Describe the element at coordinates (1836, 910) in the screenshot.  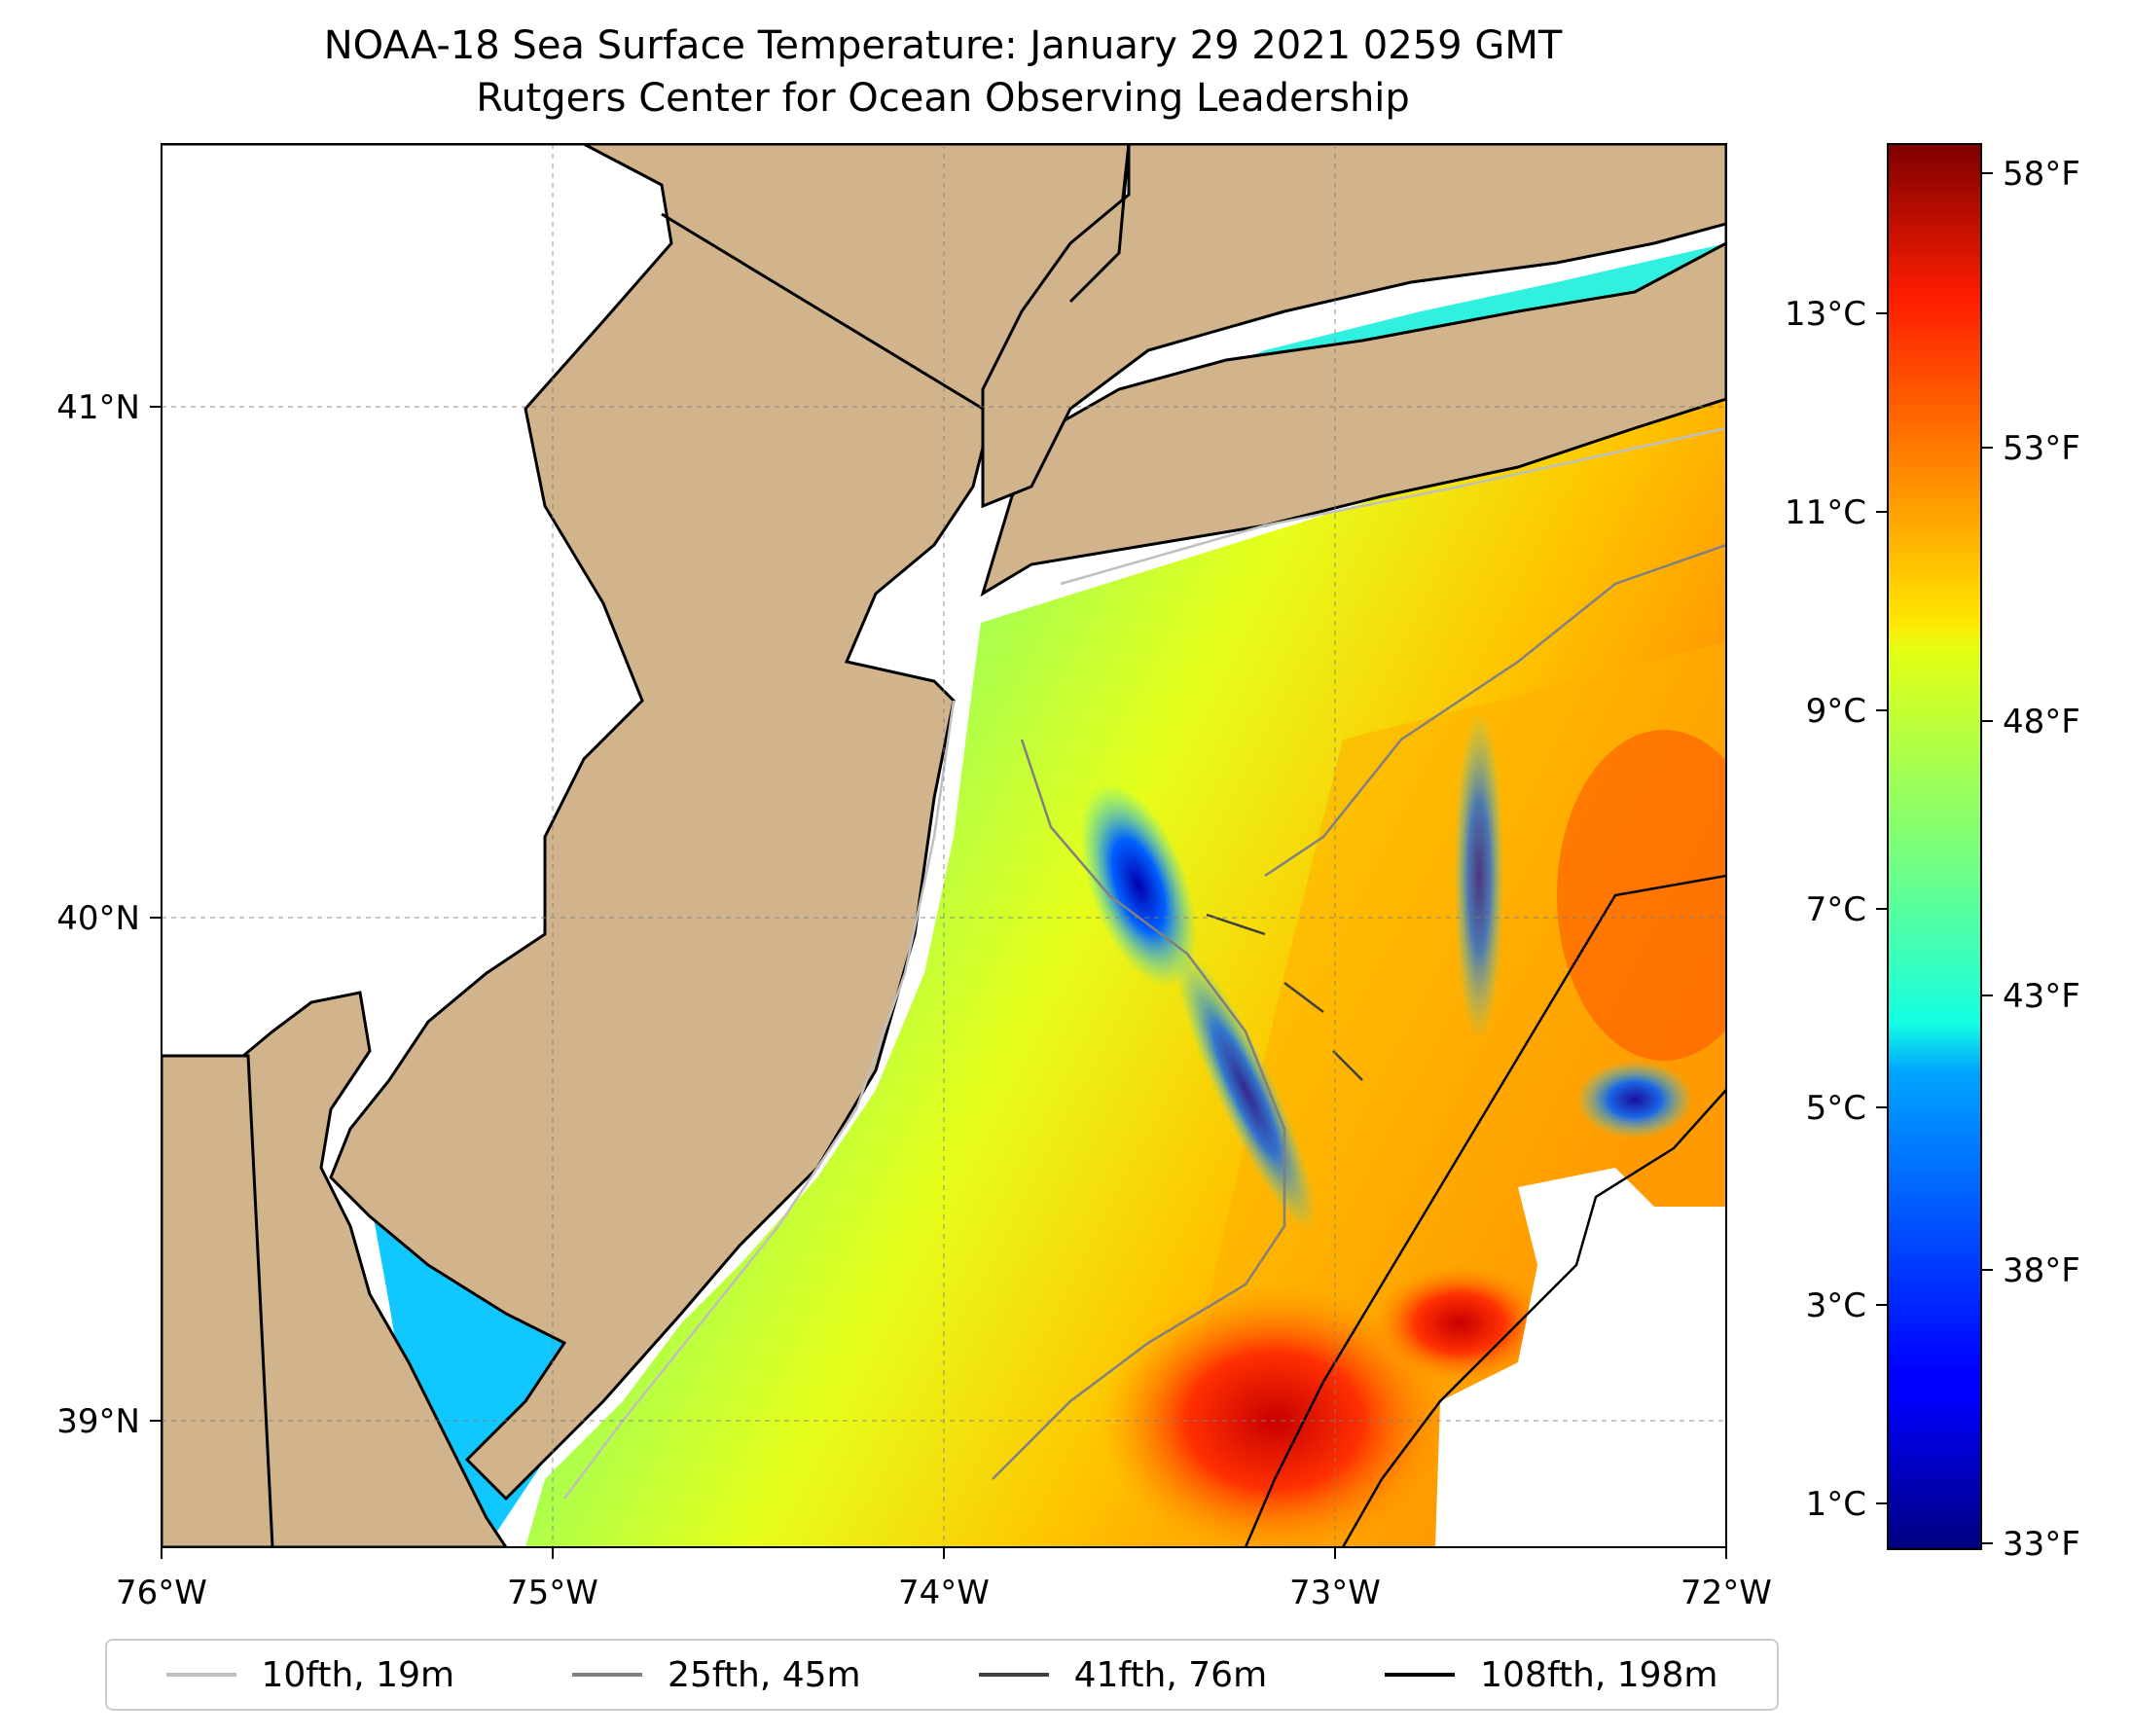
I see `celsius-tick-label: 7°C` at that location.